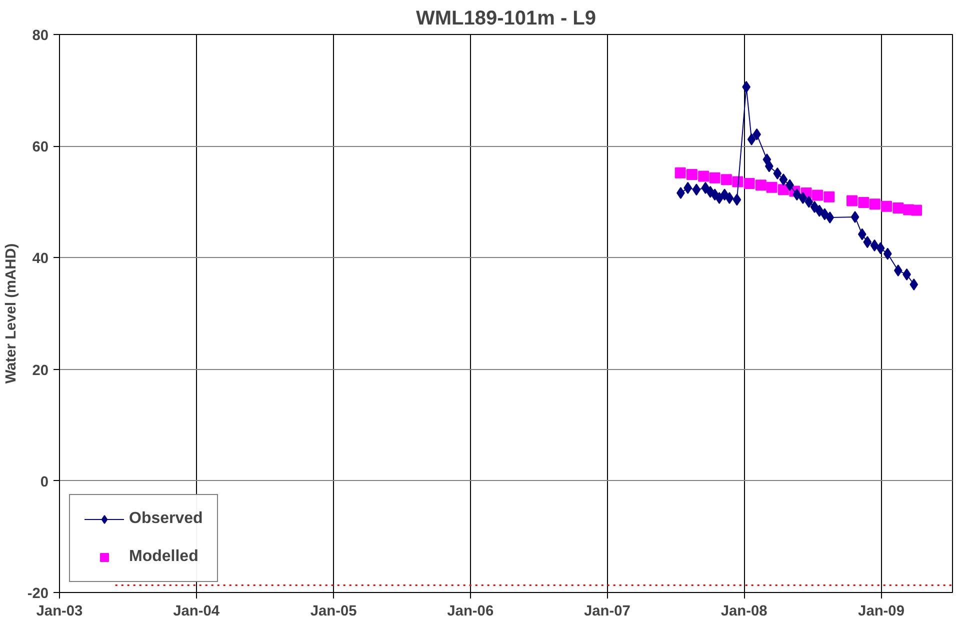 The width and height of the screenshot is (972, 622). I want to click on y-tick-label: 20, so click(40, 370).